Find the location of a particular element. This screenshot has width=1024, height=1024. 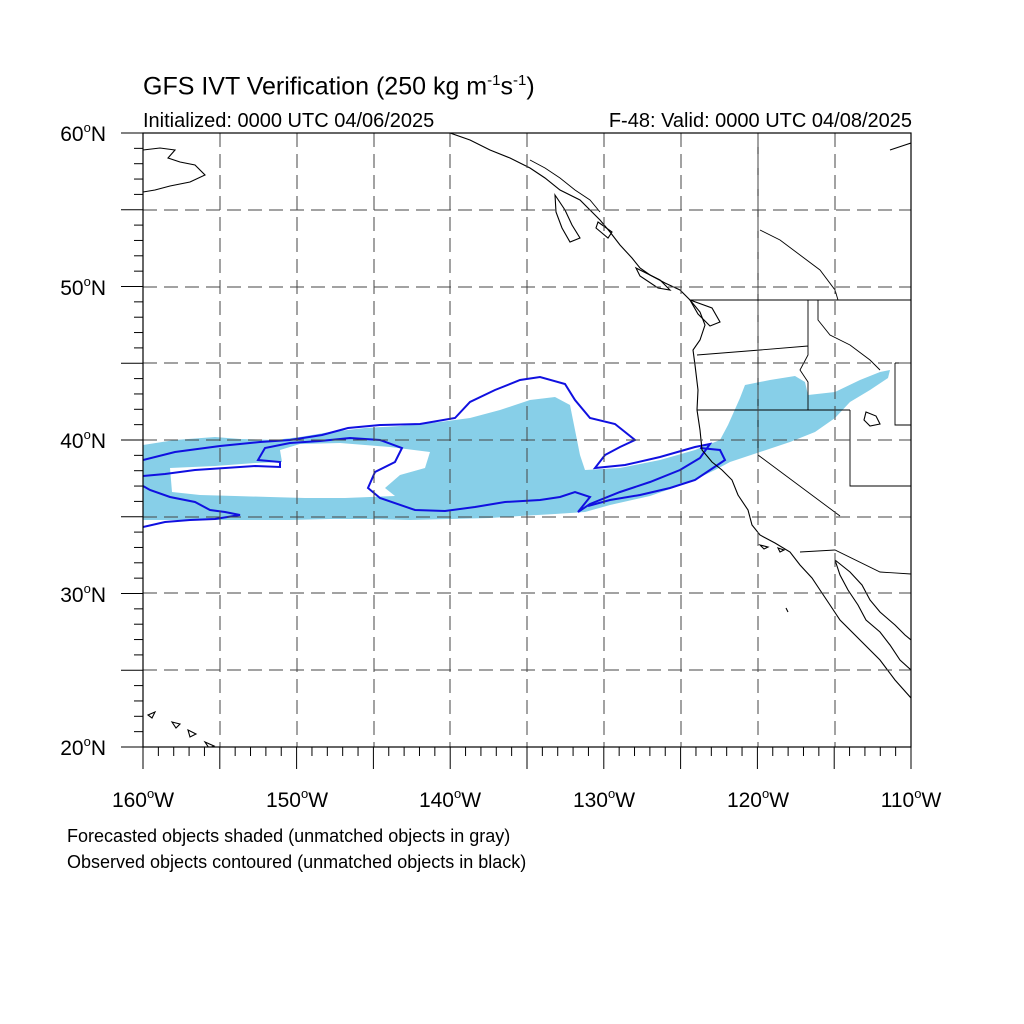

lon-label-160w: 160oW is located at coordinates (143, 799).